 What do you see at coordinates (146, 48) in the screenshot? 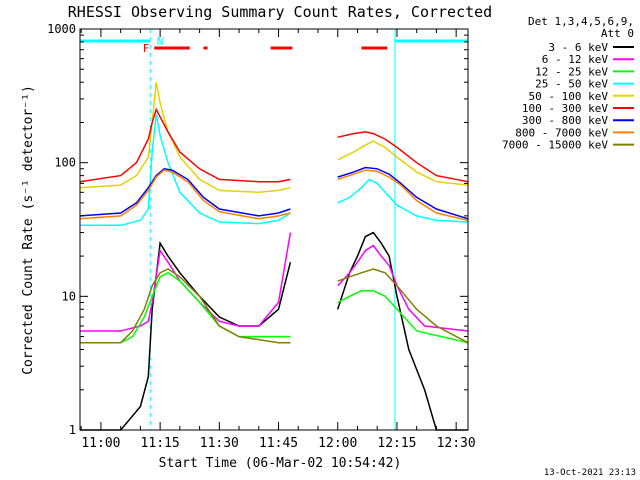
I see `flag-label-f: F` at bounding box center [146, 48].